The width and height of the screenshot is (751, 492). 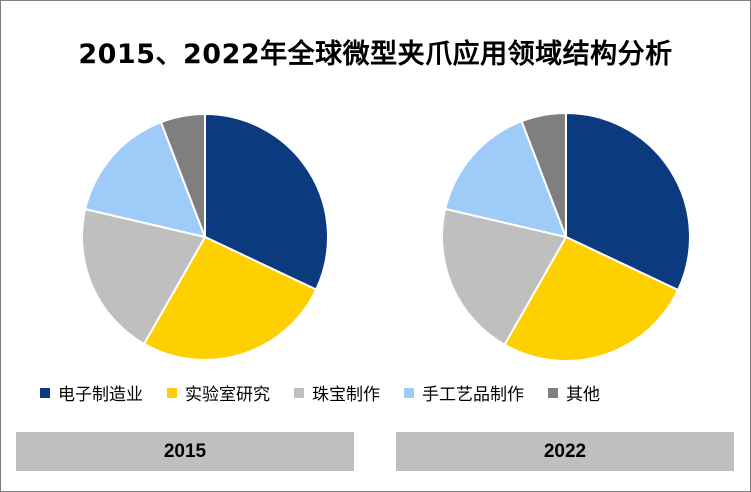 I want to click on legend-item-electronics: 电子制造业, so click(x=91, y=392).